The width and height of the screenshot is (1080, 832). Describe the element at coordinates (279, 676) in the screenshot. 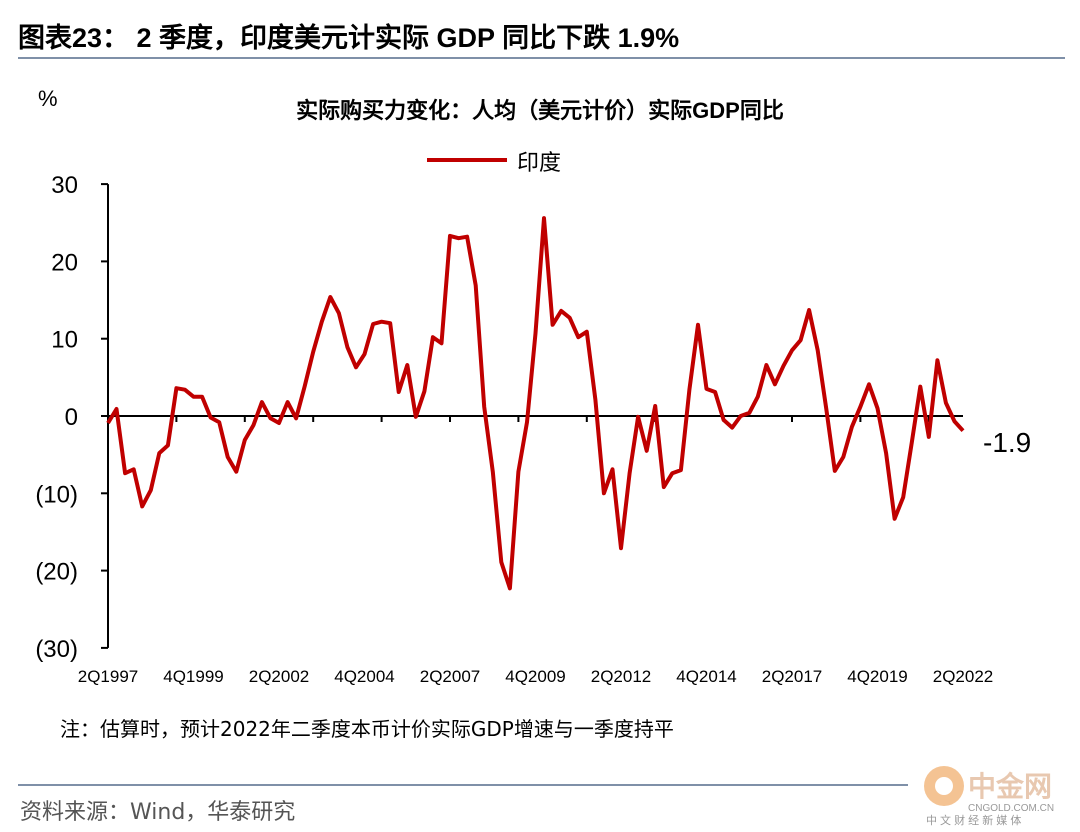

I see `x-tick-label: 2Q2002` at that location.